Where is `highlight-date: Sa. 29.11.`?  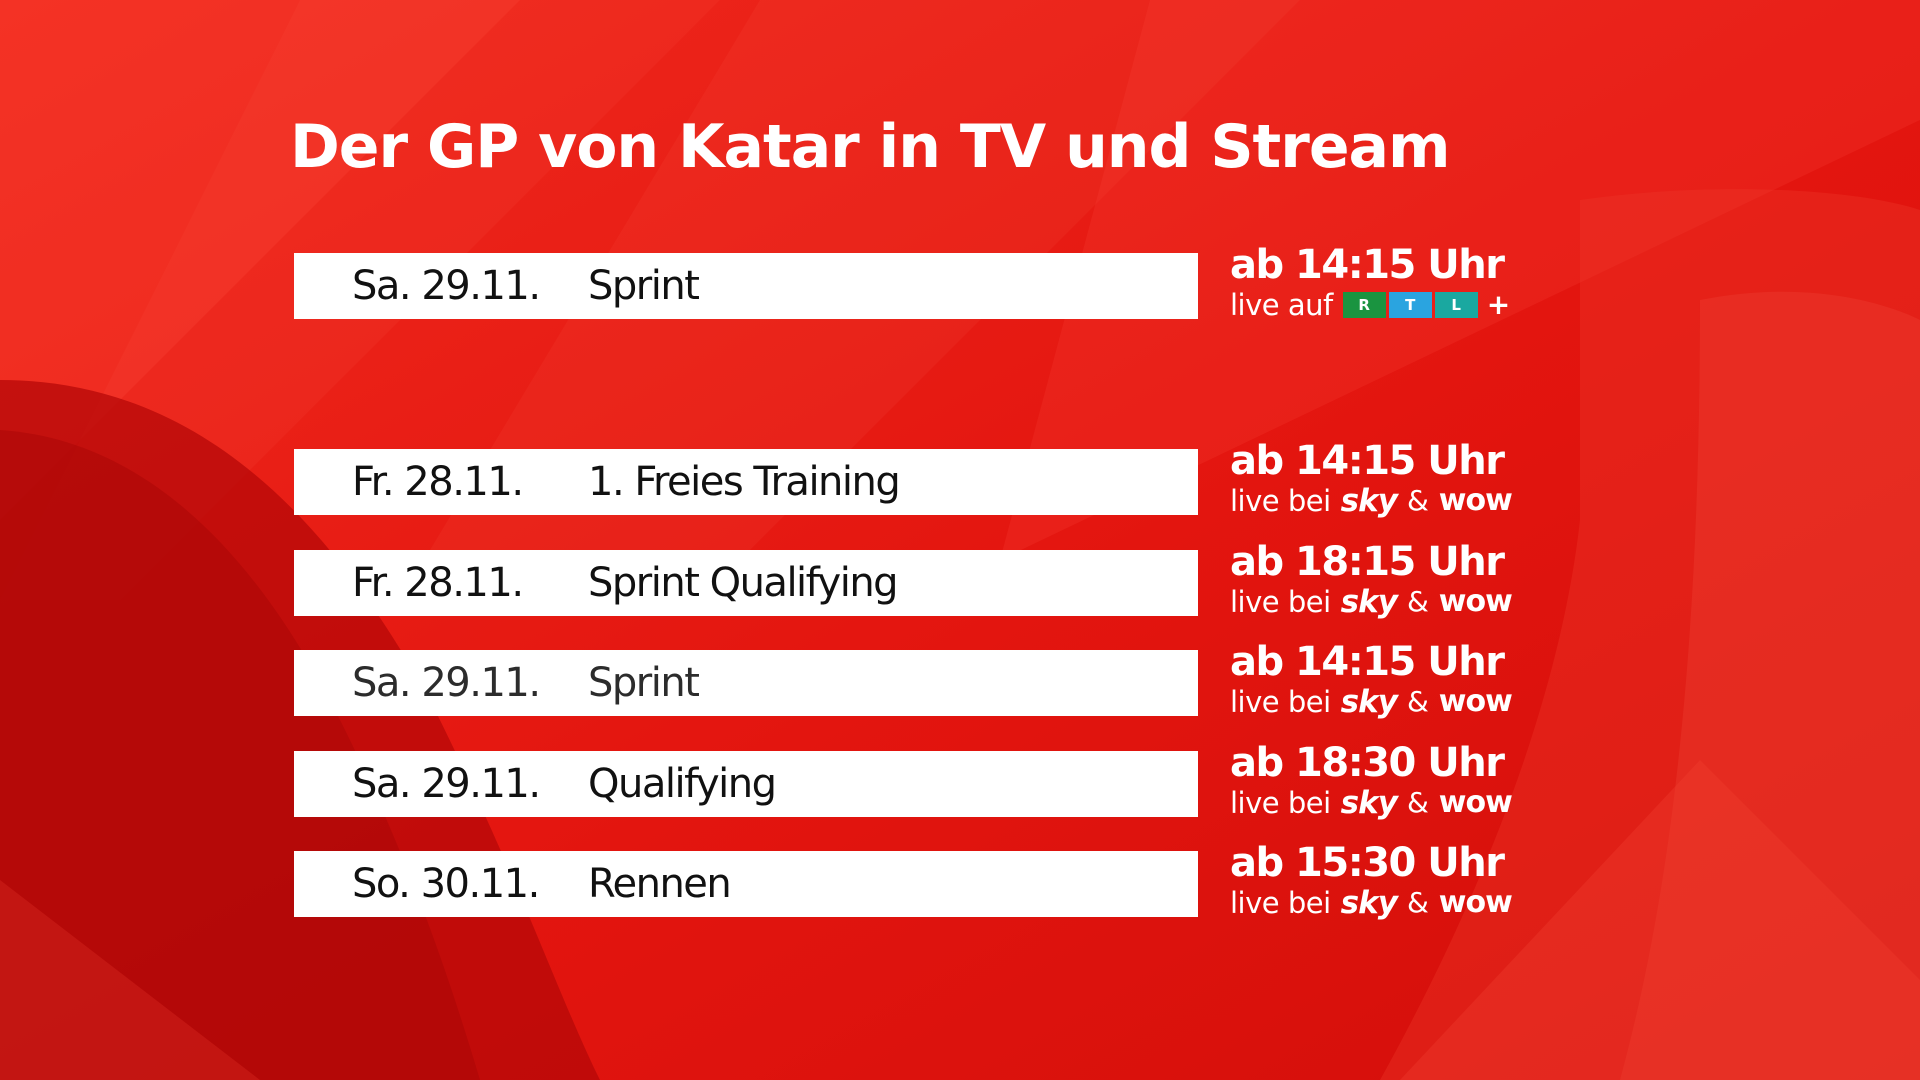
highlight-date: Sa. 29.11. is located at coordinates (446, 286).